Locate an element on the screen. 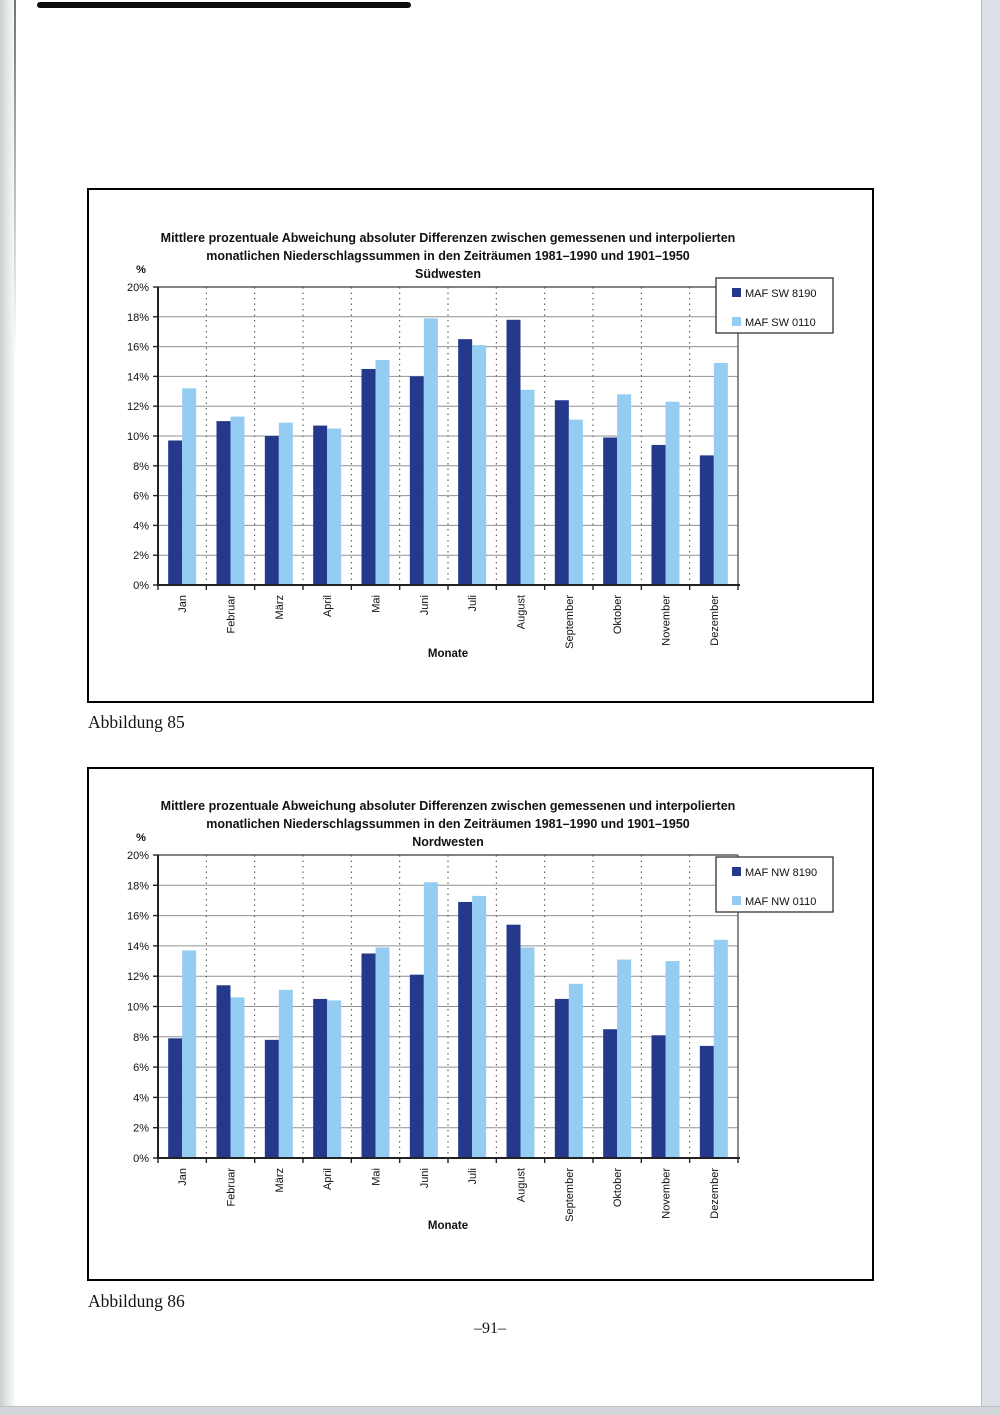 Image resolution: width=1000 pixels, height=1415 pixels. bar-maf-nw-0110-april is located at coordinates (334, 1079).